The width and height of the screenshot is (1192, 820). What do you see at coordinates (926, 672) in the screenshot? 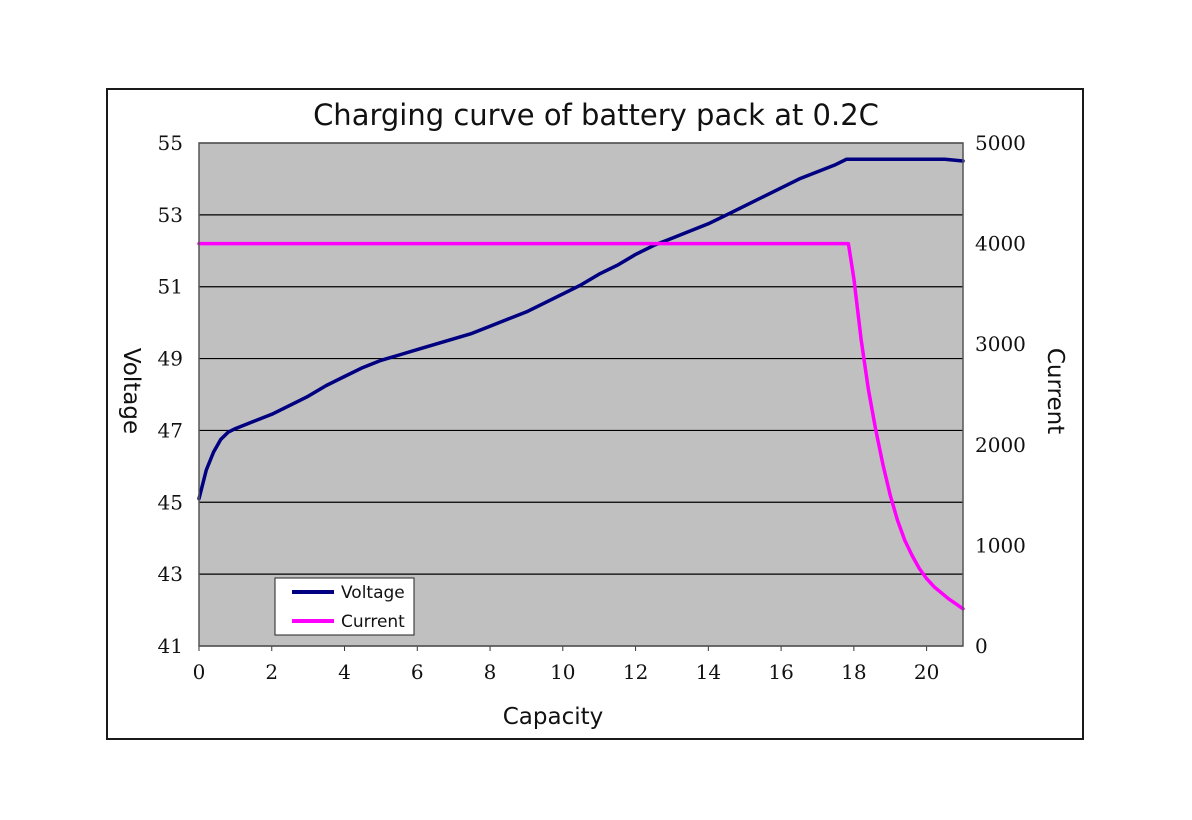
I see `x-tick-label: 20` at bounding box center [926, 672].